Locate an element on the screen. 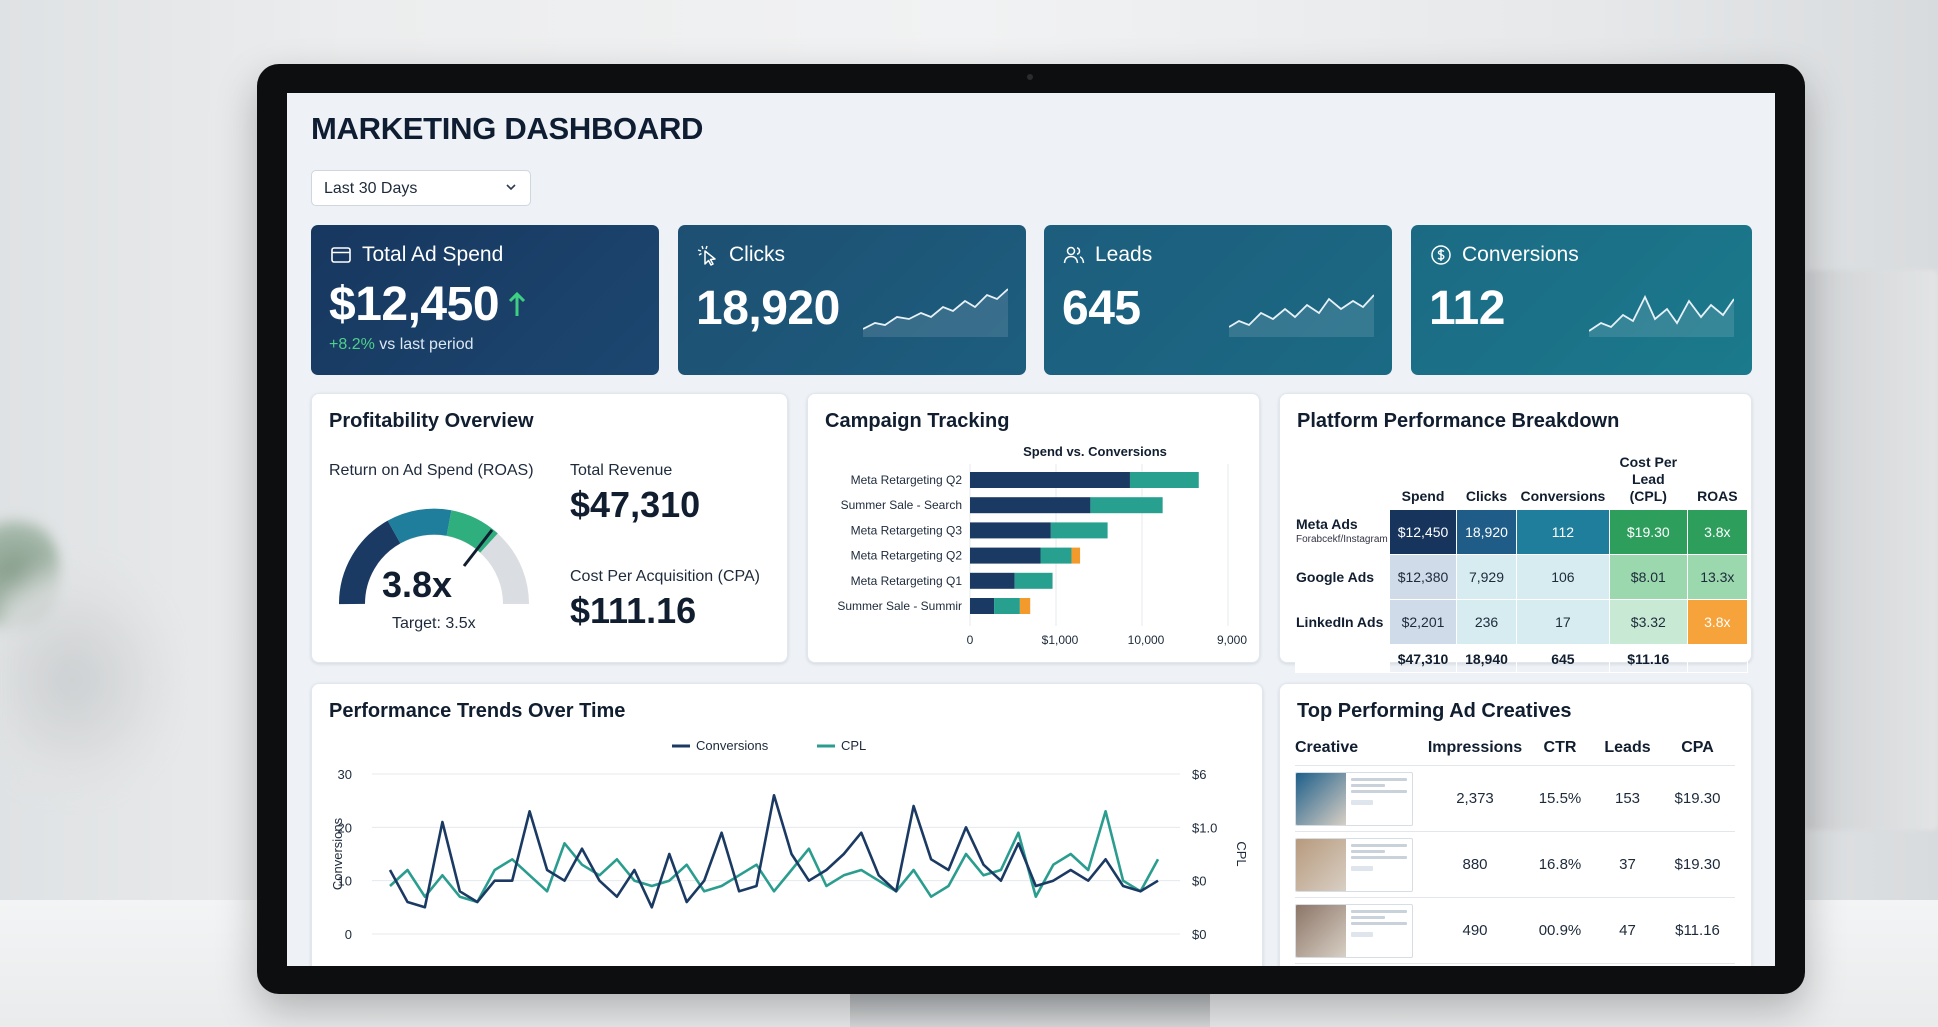 Image resolution: width=1938 pixels, height=1027 pixels. chart-subtitle: Spend vs. Conversions is located at coordinates (1095, 451).